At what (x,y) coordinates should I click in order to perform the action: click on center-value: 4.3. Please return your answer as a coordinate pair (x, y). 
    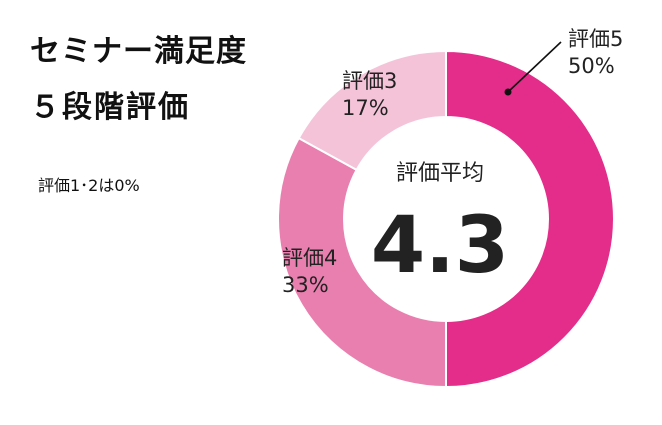
    Looking at the image, I should click on (440, 246).